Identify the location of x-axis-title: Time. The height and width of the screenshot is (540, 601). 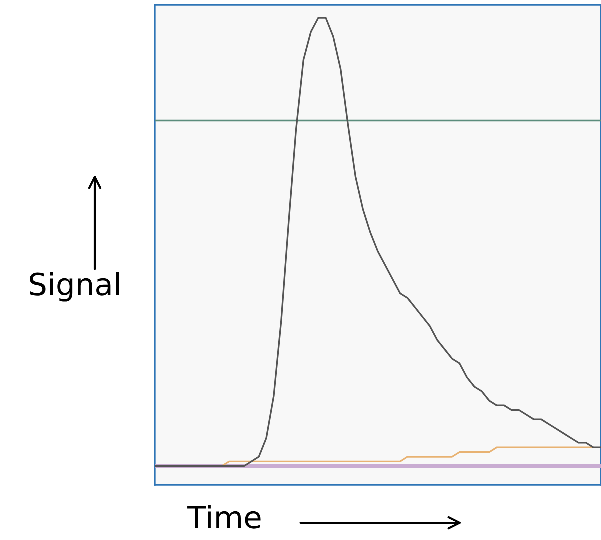
(224, 517).